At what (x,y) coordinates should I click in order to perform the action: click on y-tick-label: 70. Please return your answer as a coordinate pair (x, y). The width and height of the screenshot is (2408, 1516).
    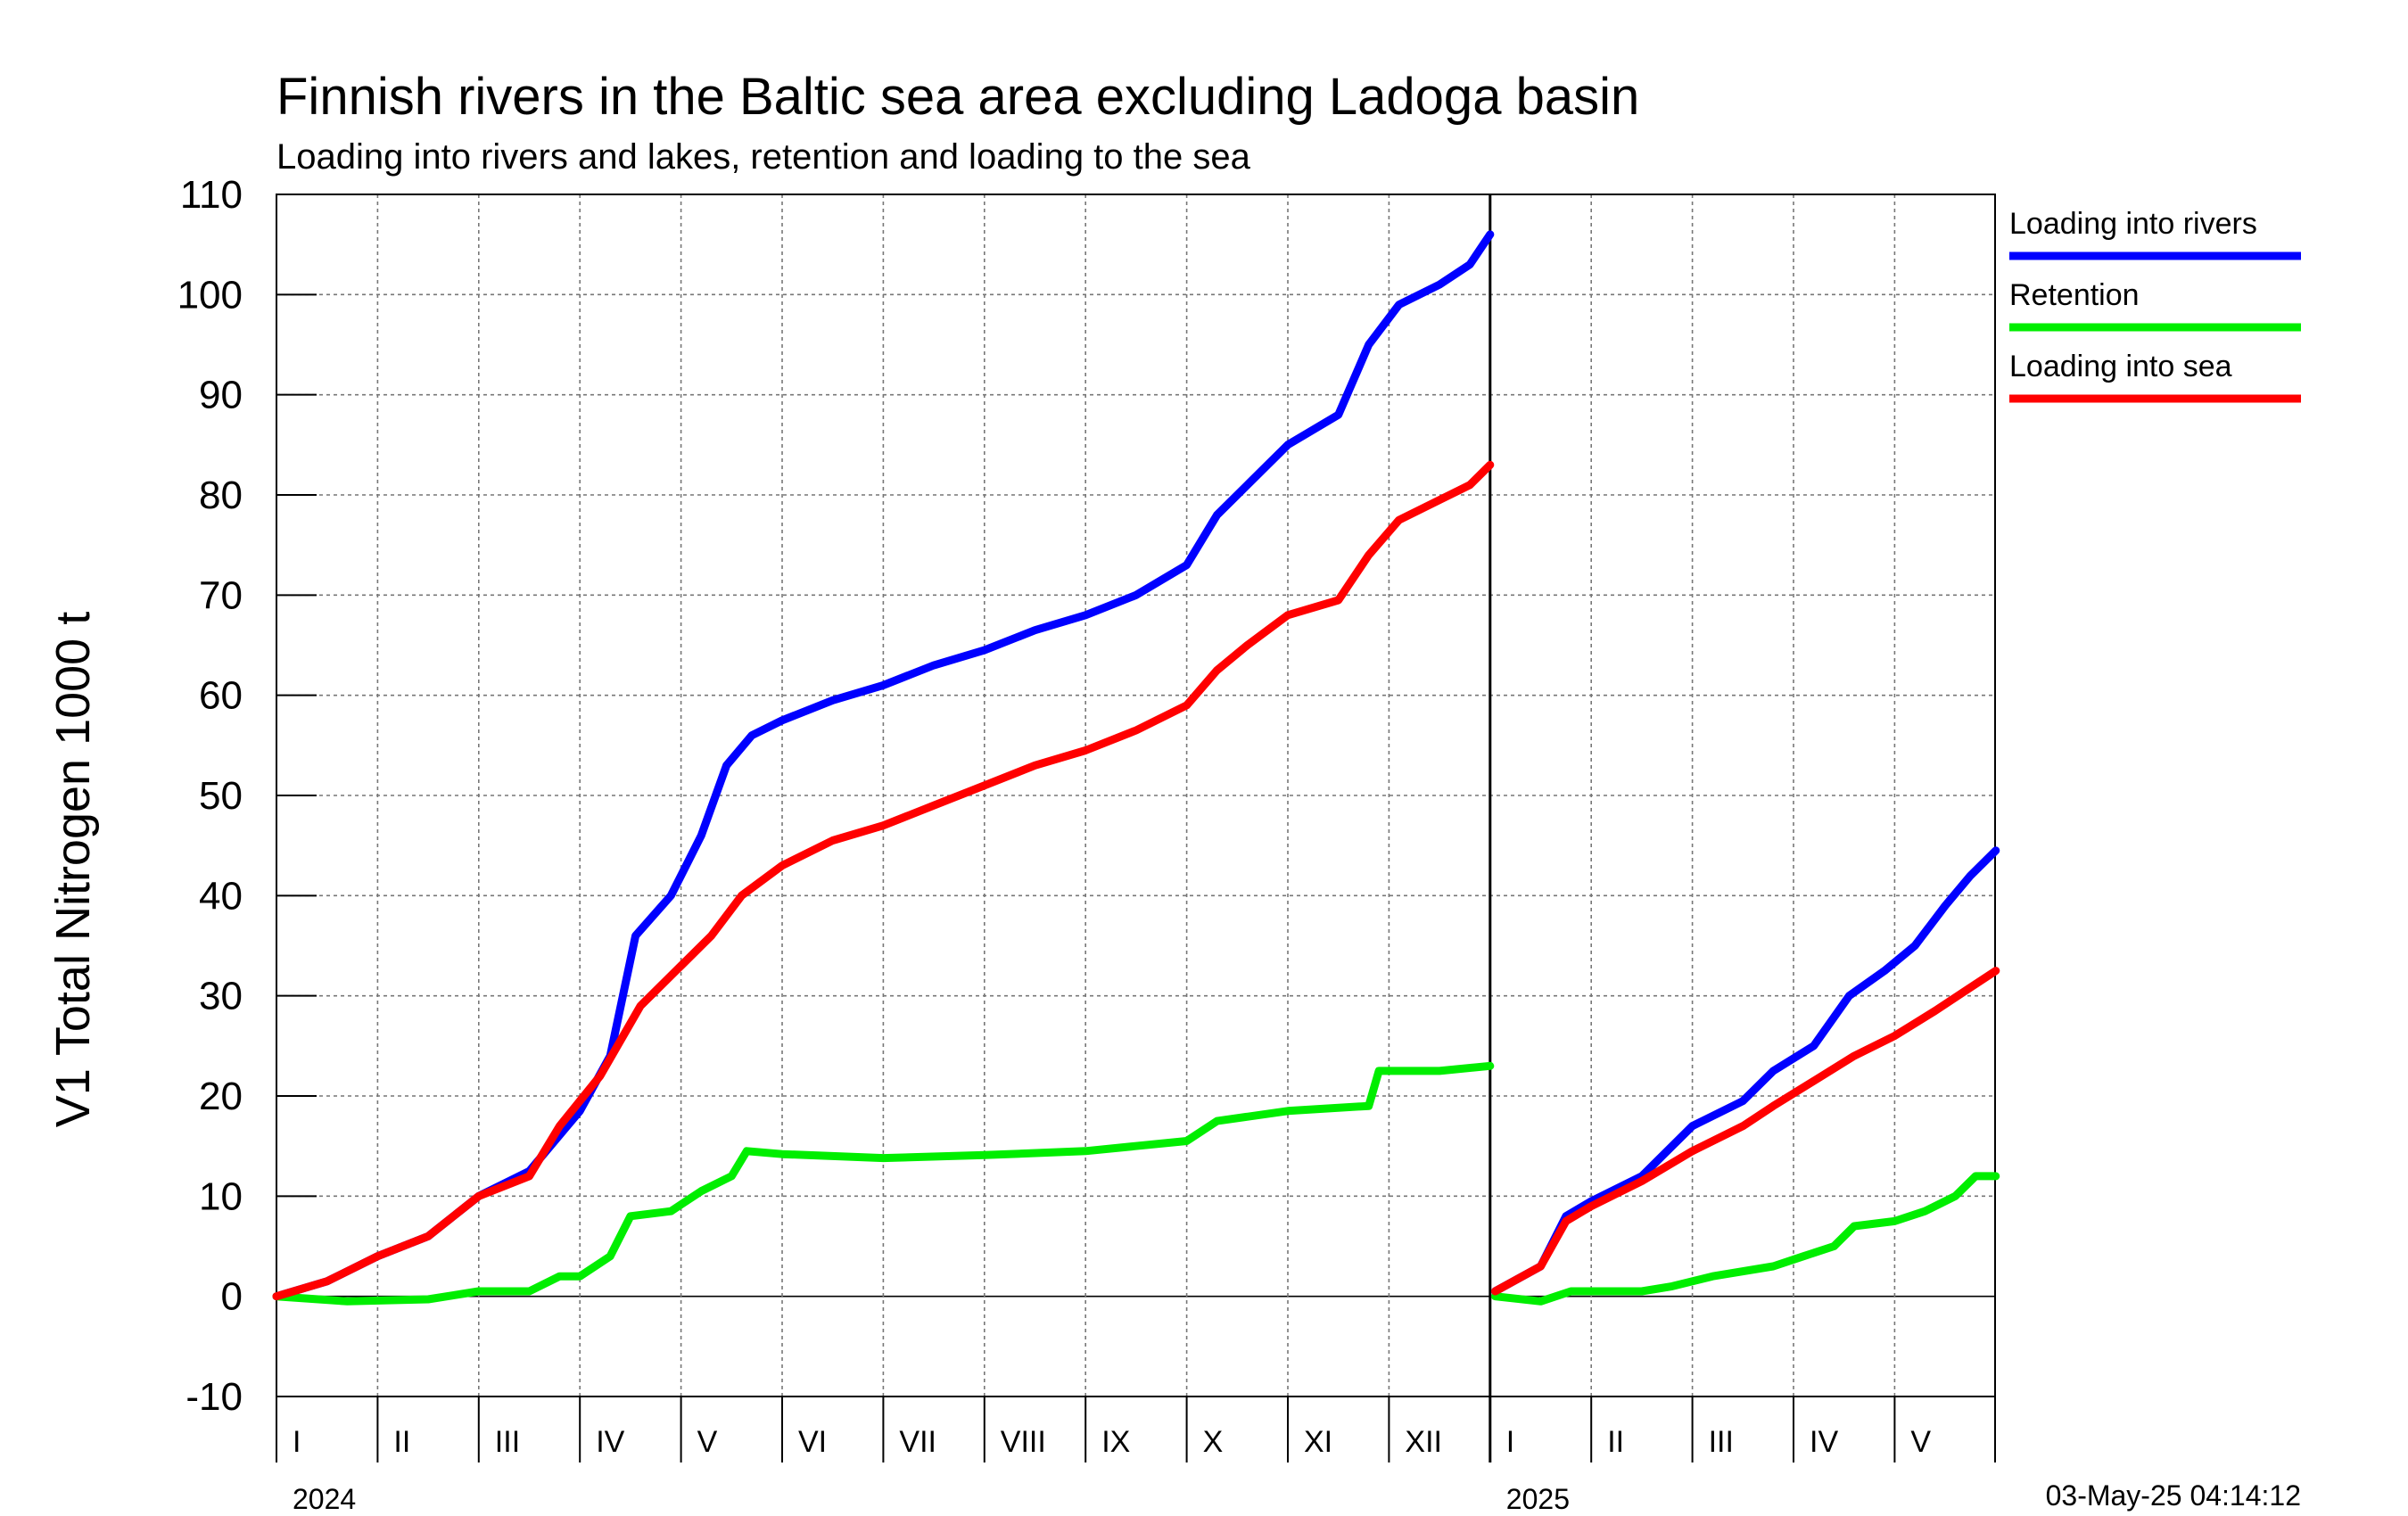
    Looking at the image, I should click on (221, 595).